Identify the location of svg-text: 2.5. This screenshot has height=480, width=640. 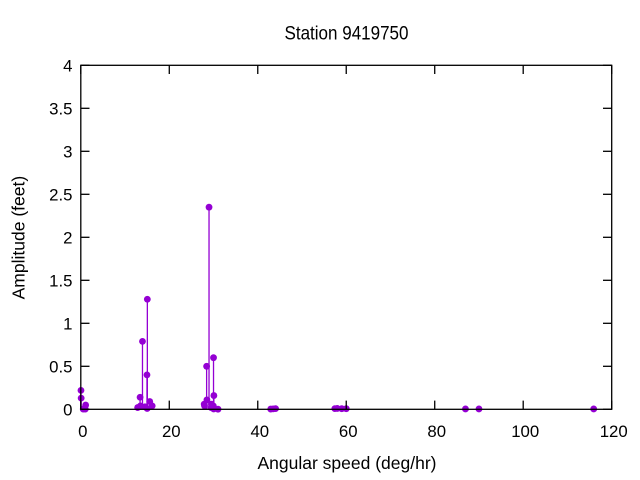
(60, 194).